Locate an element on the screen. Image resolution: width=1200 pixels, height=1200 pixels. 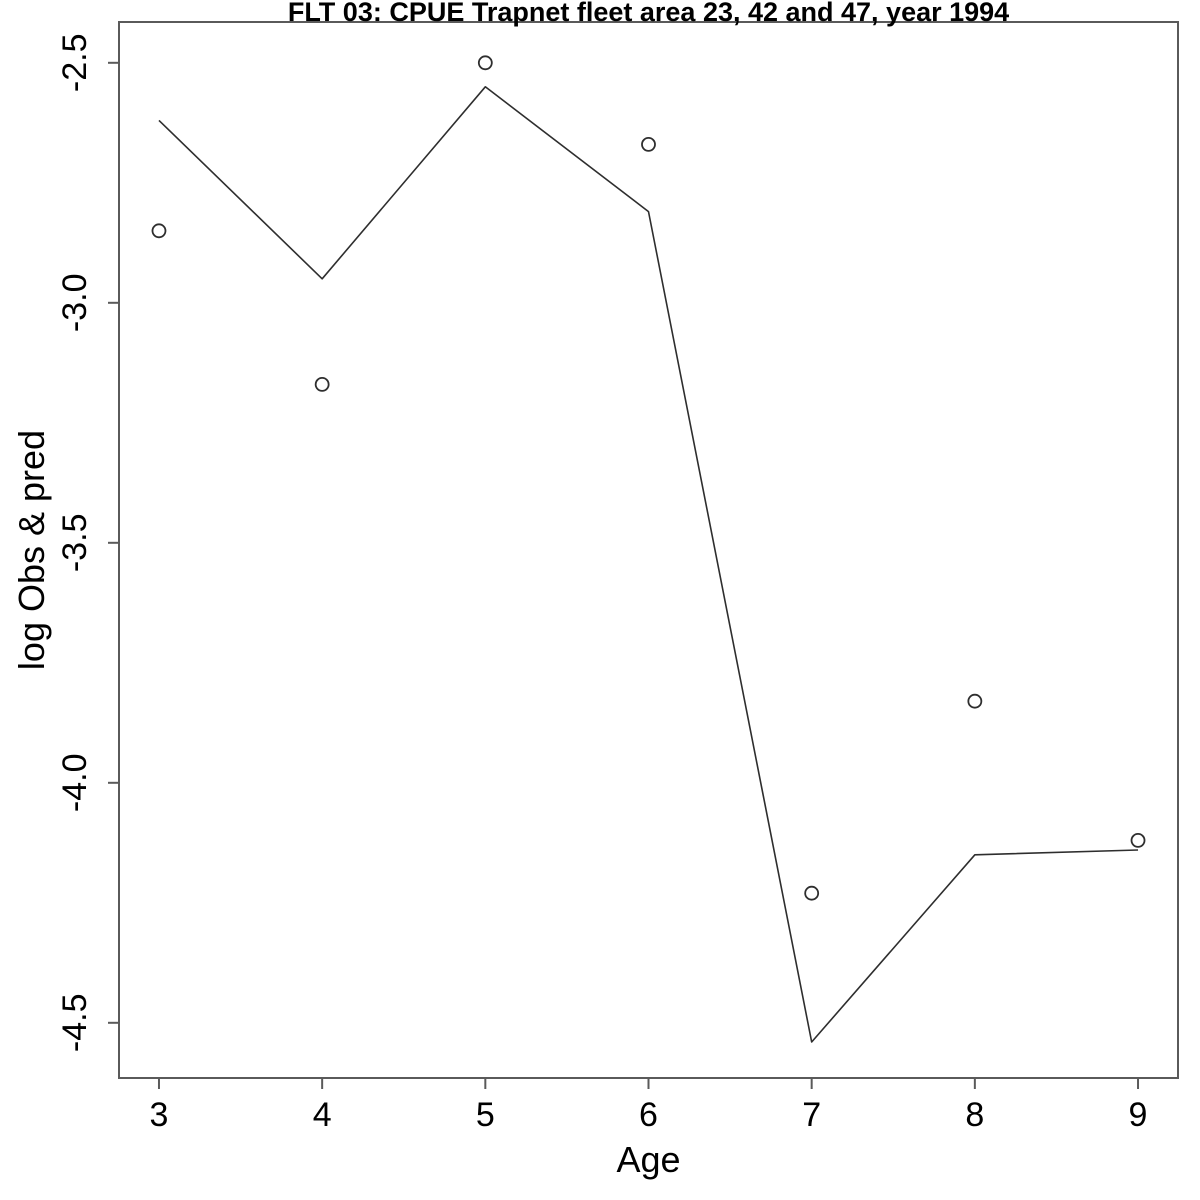
x-axis-label: Age is located at coordinates (648, 1159).